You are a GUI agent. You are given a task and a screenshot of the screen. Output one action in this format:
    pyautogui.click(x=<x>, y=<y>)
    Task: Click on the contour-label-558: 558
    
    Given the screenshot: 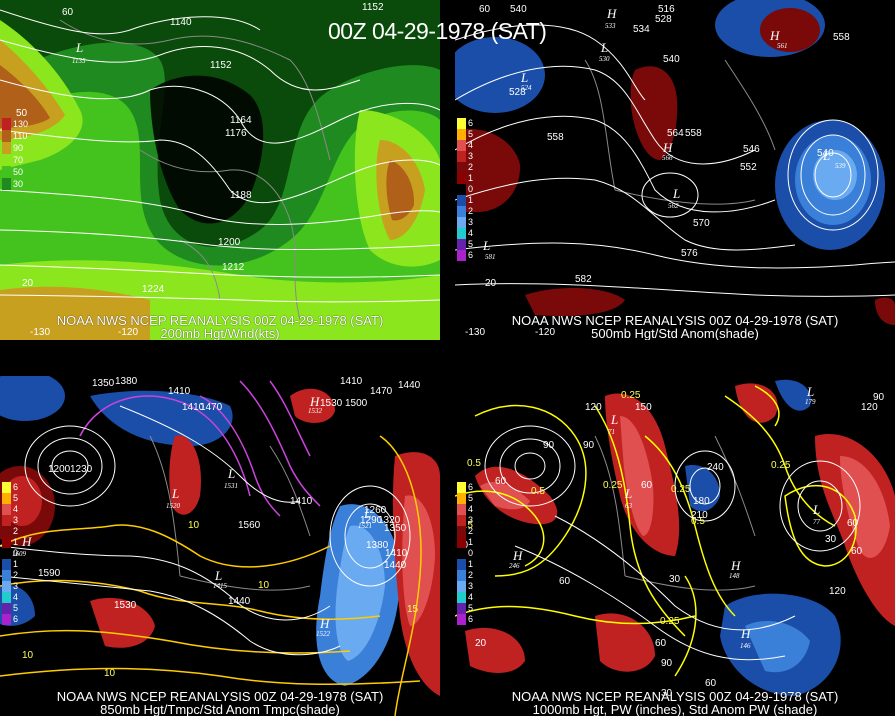 What is the action you would take?
    pyautogui.click(x=693, y=133)
    